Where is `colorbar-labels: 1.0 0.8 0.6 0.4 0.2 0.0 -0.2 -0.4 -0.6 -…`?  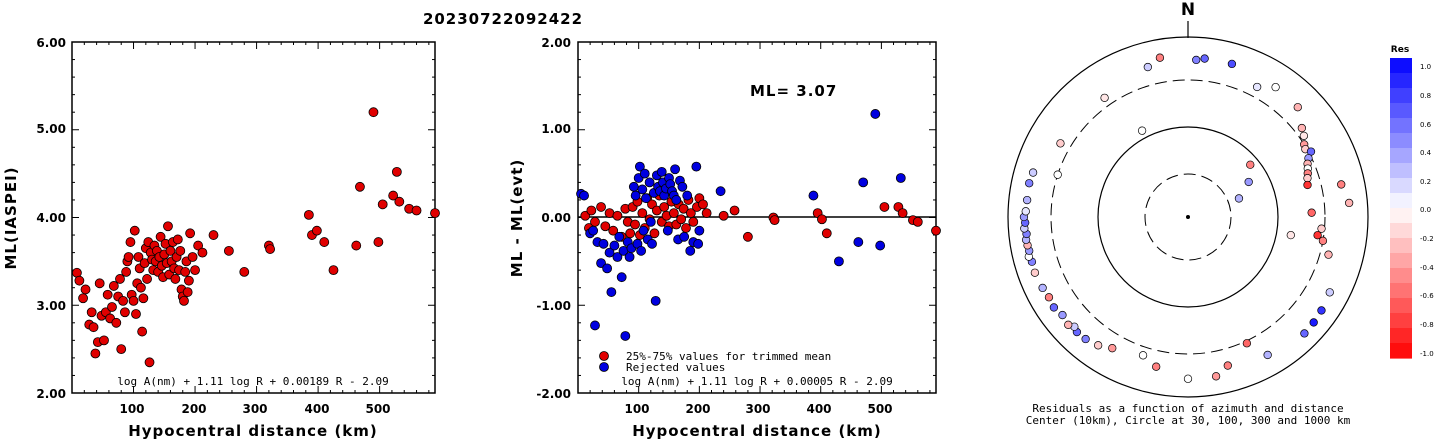
colorbar-labels: 1.0 0.8 0.6 0.4 0.2 0.0 -0.2 -0.4 -0.6 -… is located at coordinates (1427, 210).